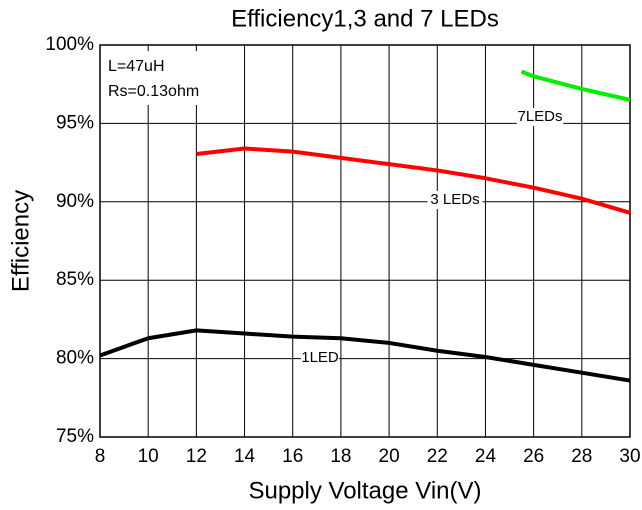 The height and width of the screenshot is (510, 642). I want to click on legend-label: 7LEDs, so click(539, 116).